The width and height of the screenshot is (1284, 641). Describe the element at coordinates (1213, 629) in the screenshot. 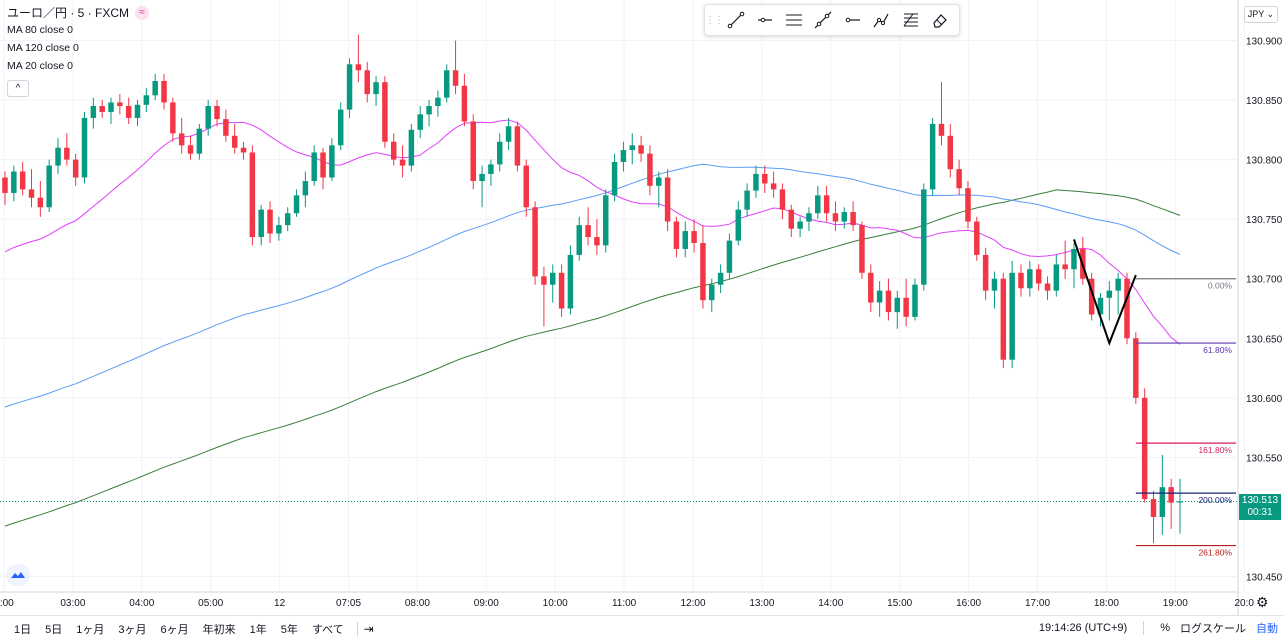

I see `log-scale-toggle: ログスケール` at that location.